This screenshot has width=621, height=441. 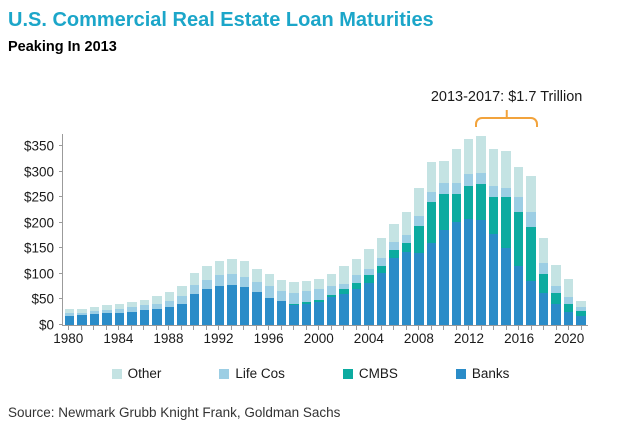 I want to click on x-tick-label: 1992, so click(x=218, y=338).